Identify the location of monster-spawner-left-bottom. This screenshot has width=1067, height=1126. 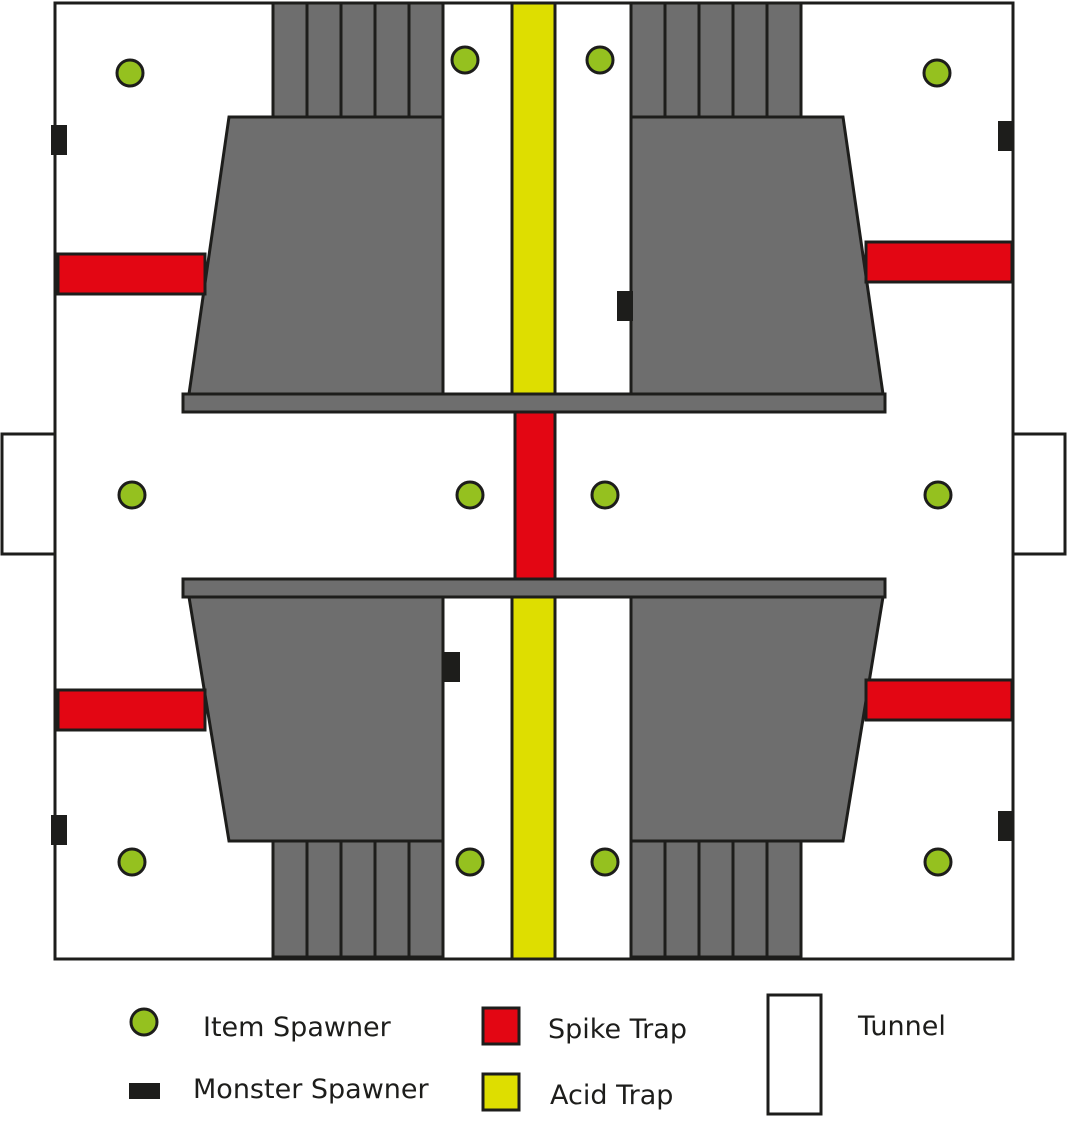
(59, 830).